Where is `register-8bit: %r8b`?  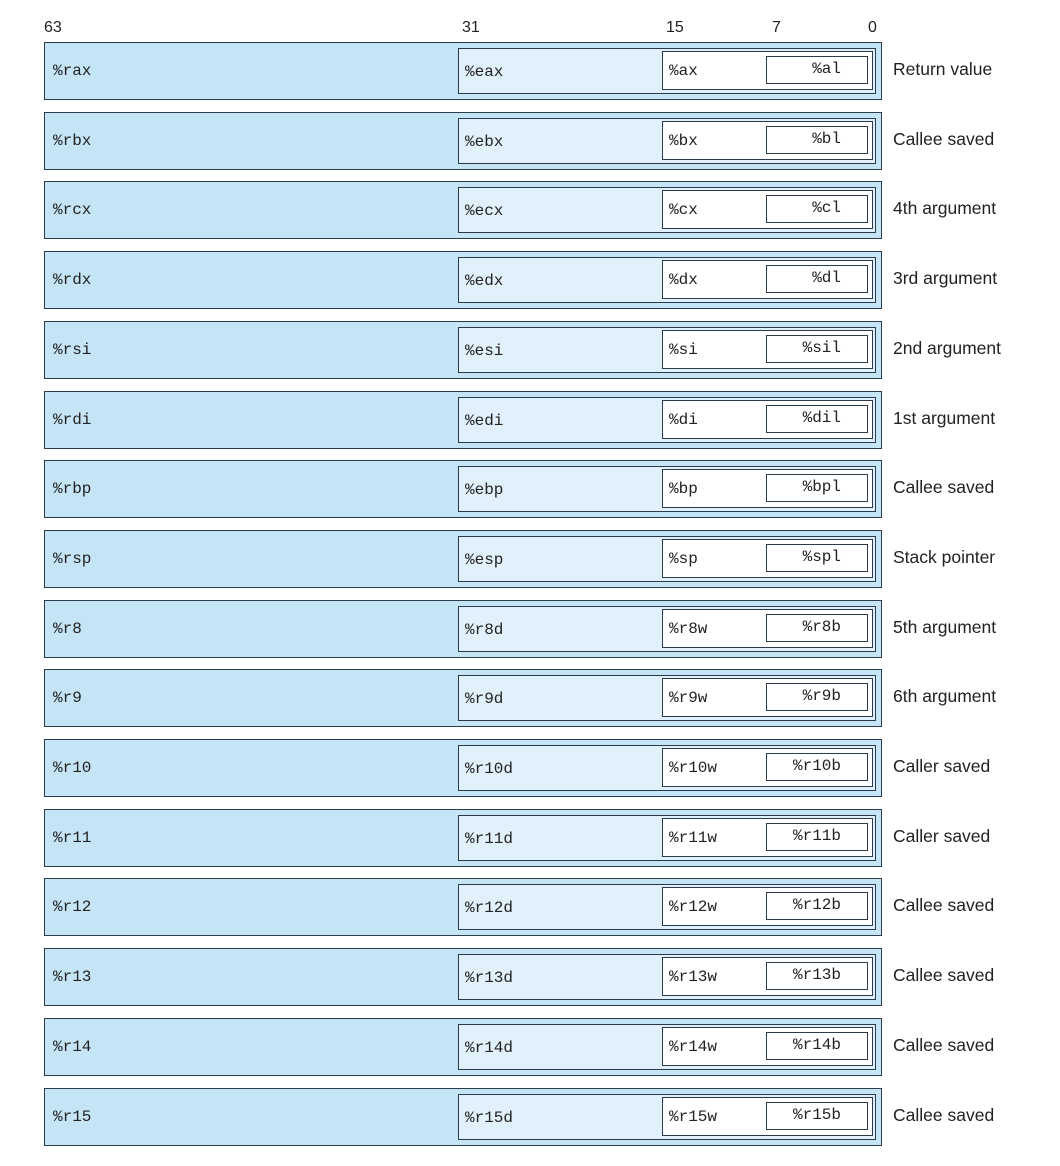 register-8bit: %r8b is located at coordinates (817, 627).